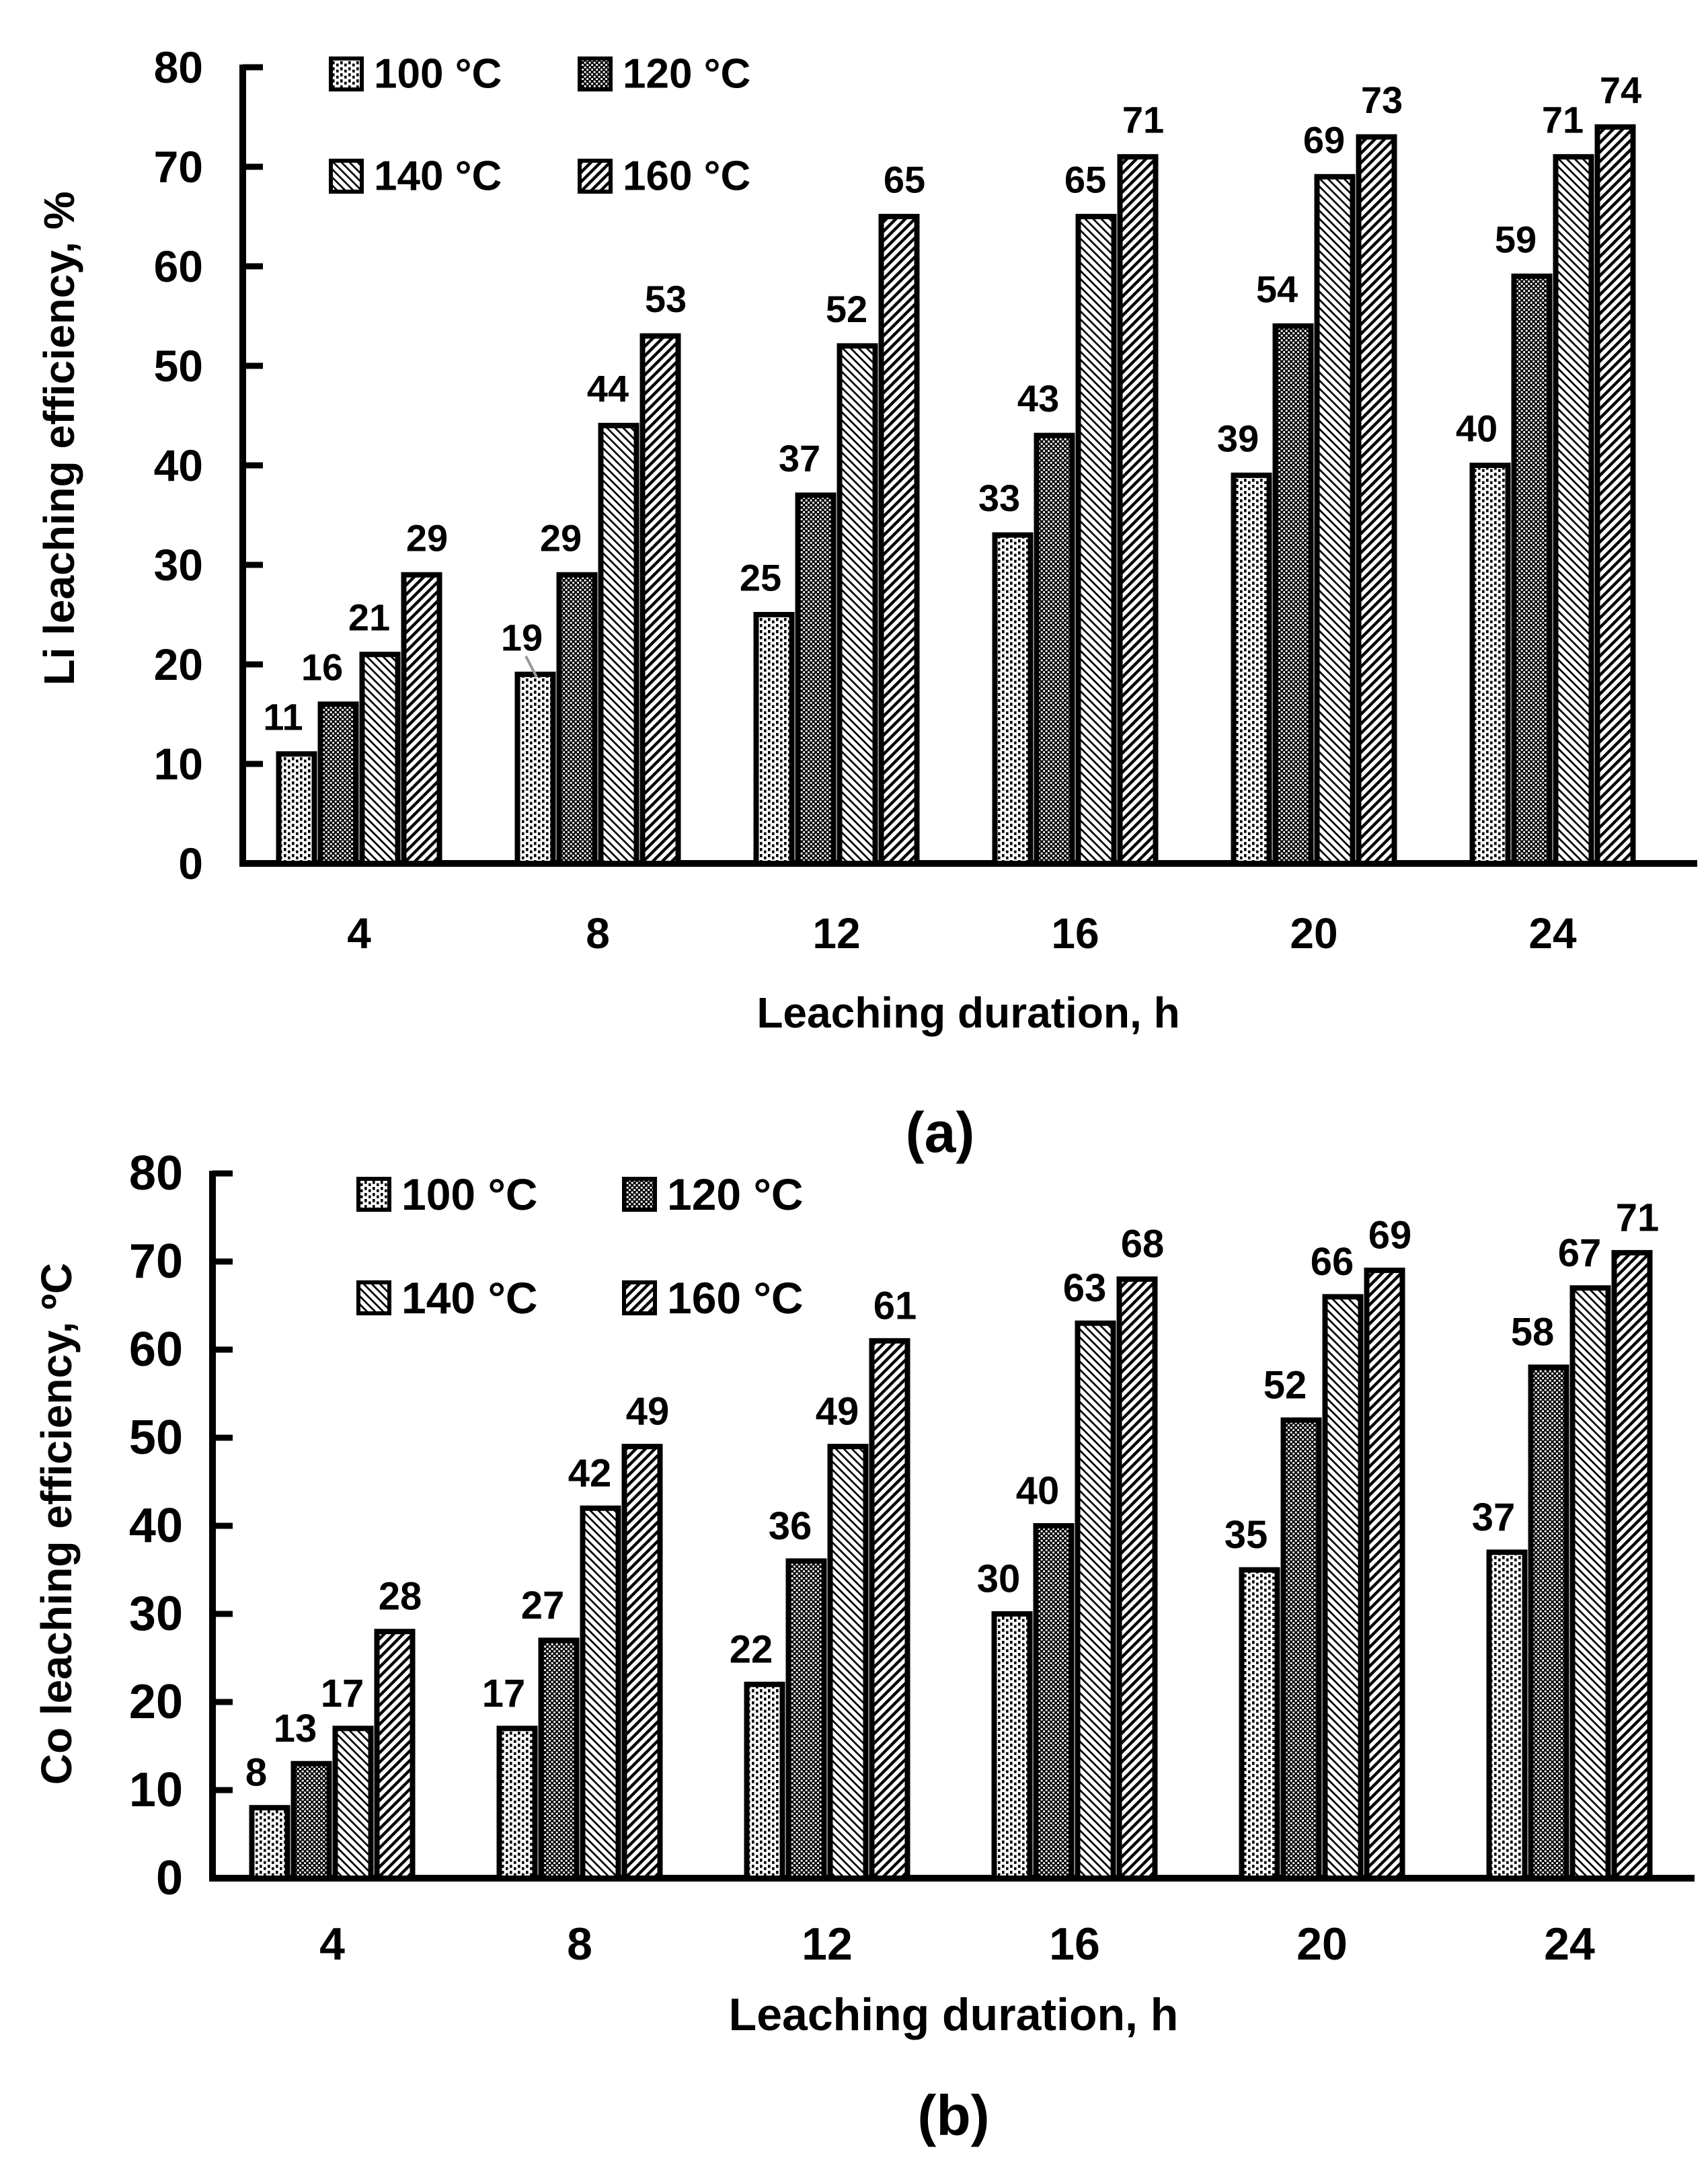  What do you see at coordinates (1012, 1746) in the screenshot?
I see `bar-b-100C-16h` at bounding box center [1012, 1746].